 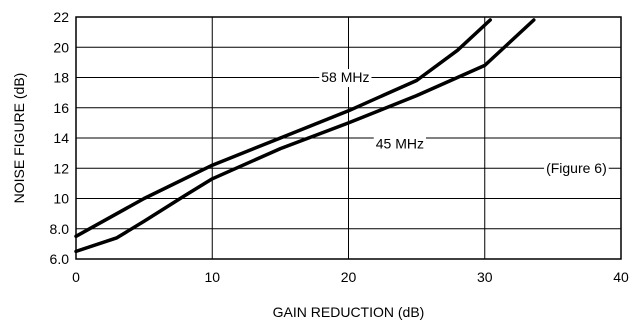 What do you see at coordinates (60, 259) in the screenshot?
I see `y-tick-label: 6.0` at bounding box center [60, 259].